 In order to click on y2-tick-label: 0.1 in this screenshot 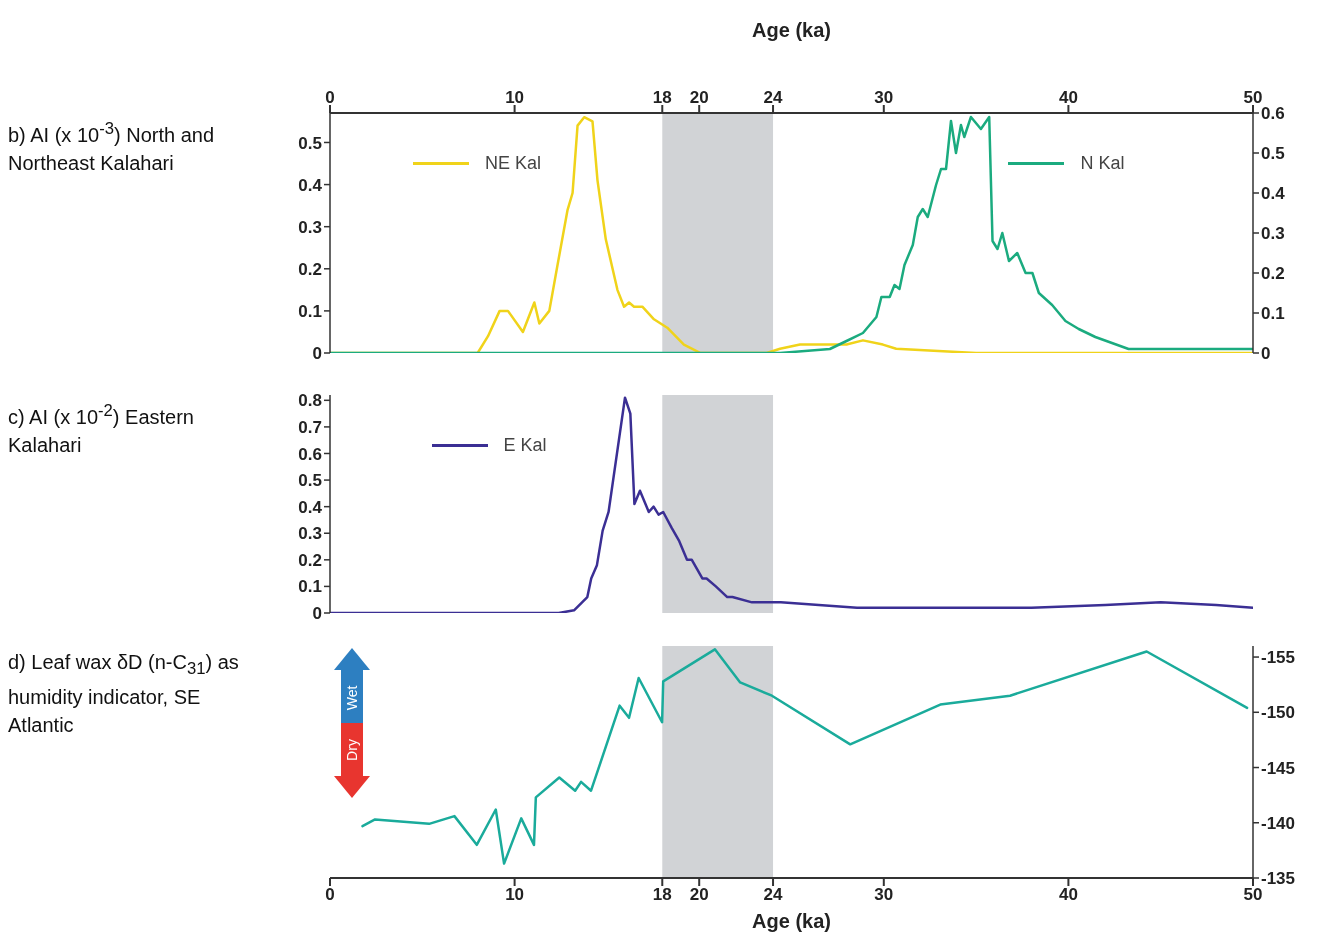, I will do `click(1273, 314)`.